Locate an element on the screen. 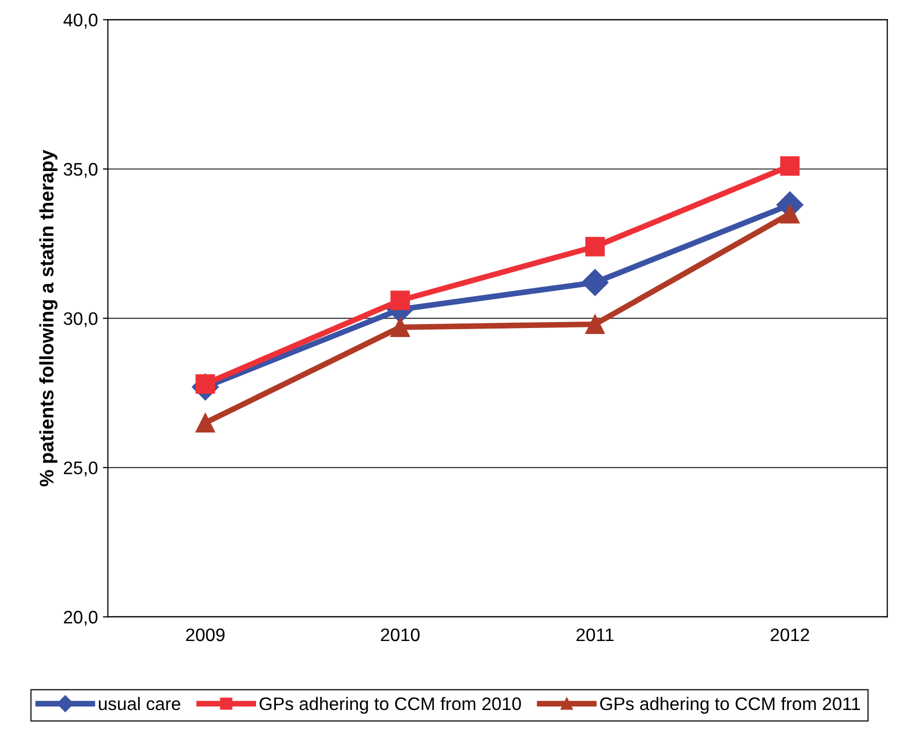  legend-label: GPs adhering to CCM from 2010 is located at coordinates (390, 705).